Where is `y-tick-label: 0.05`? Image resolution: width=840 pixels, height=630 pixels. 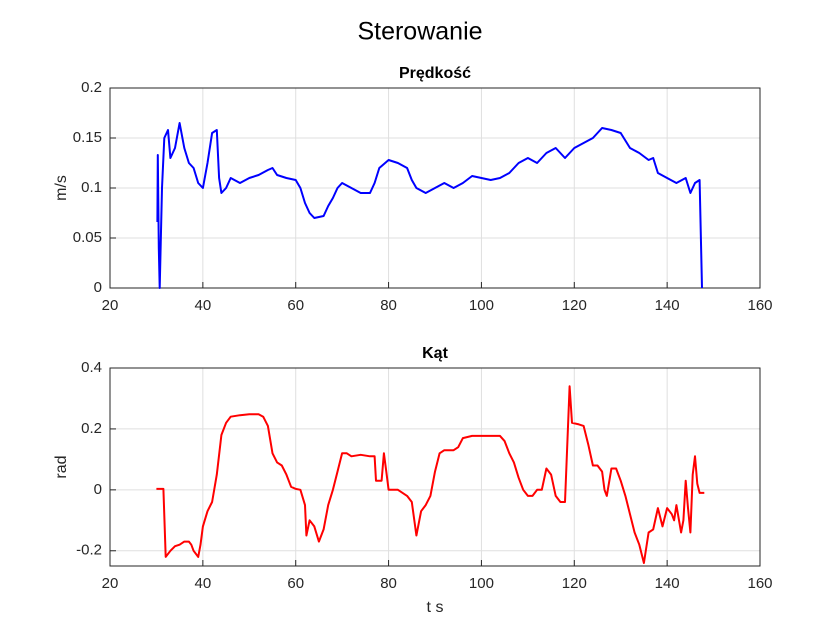 y-tick-label: 0.05 is located at coordinates (87, 237).